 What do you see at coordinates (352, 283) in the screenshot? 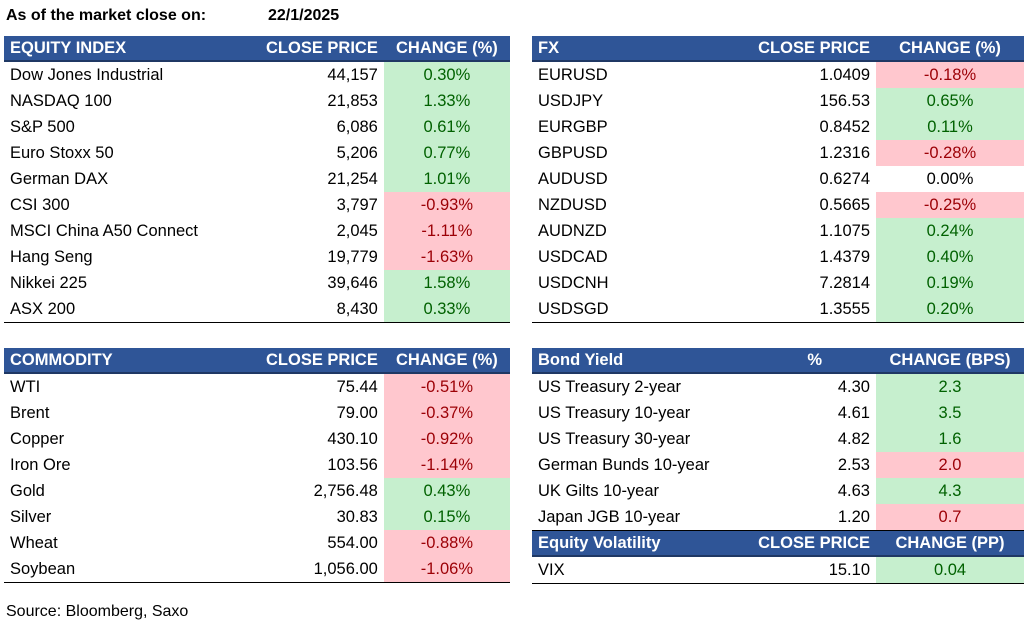
I see `equity-index-value: 39,646` at bounding box center [352, 283].